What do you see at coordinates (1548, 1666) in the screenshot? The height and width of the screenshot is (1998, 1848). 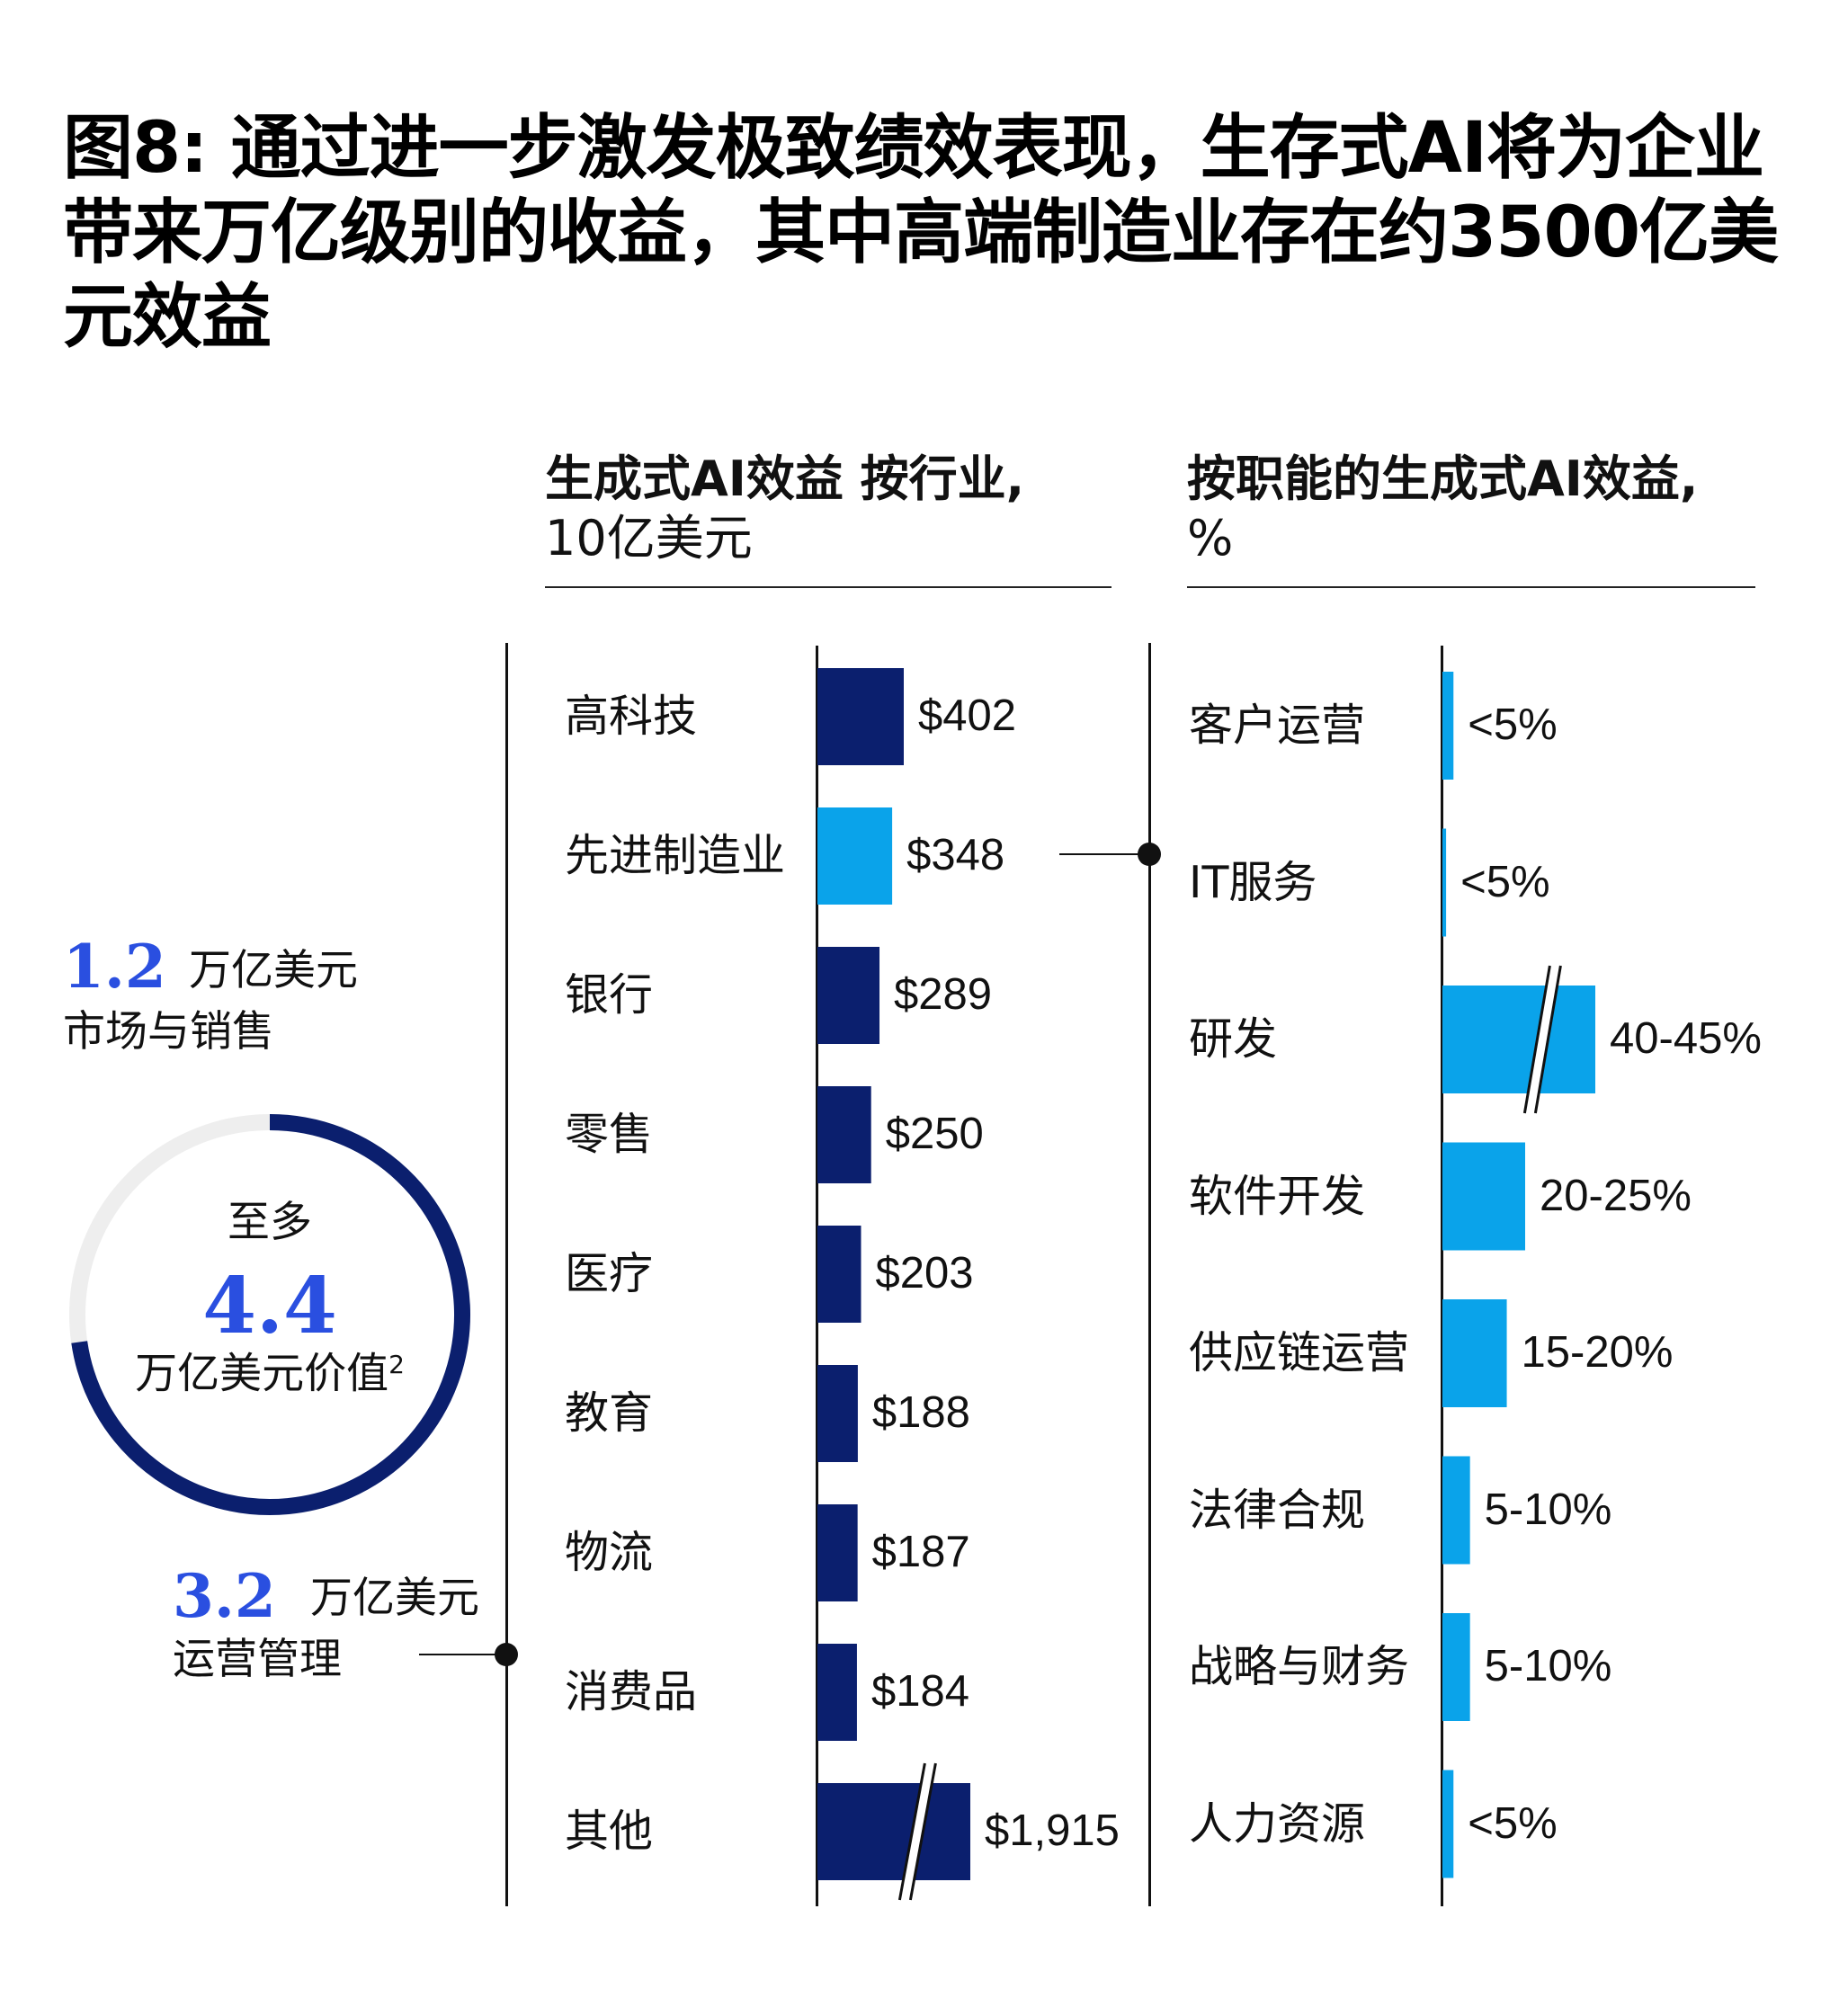 I see `function-value-label-7: 5-10%` at bounding box center [1548, 1666].